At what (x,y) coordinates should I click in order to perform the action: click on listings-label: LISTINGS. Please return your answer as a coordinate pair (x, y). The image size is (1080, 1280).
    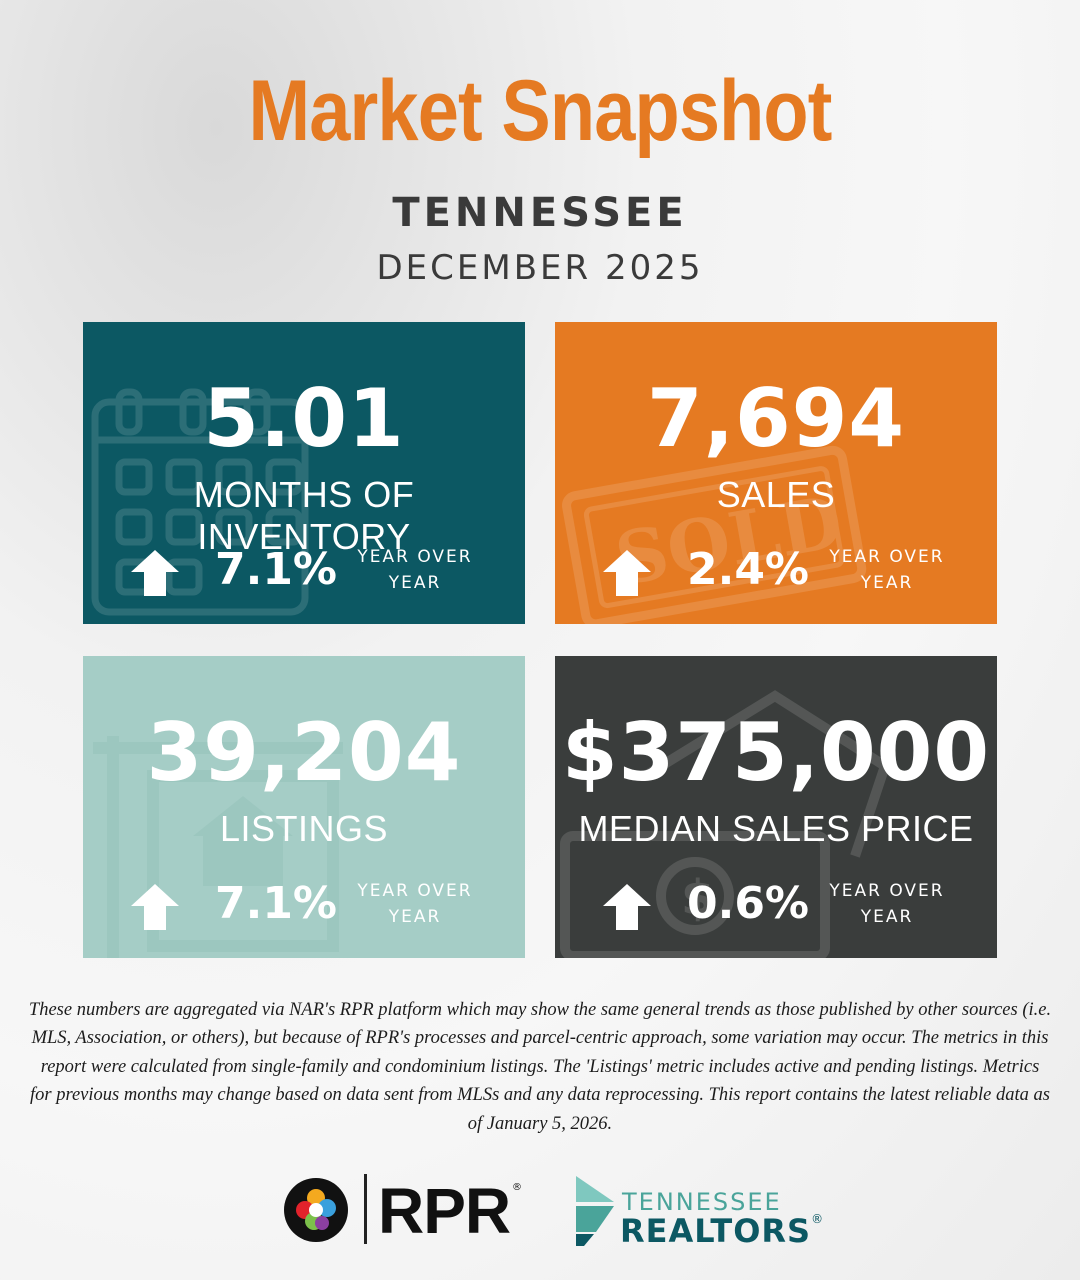
    Looking at the image, I should click on (304, 828).